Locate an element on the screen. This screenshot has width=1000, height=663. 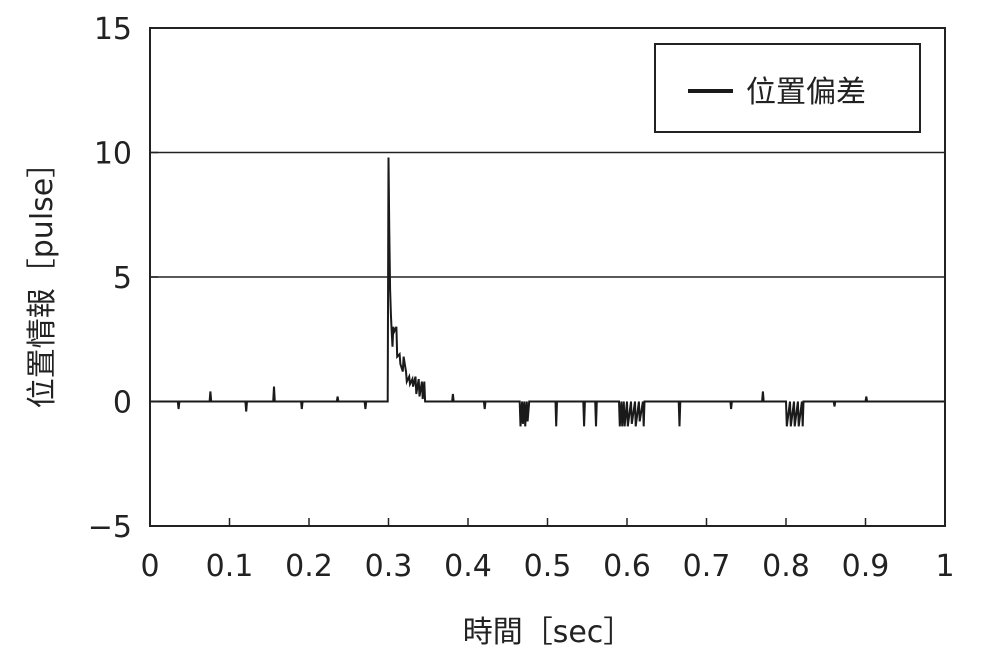
y-tick-label-3: 10 is located at coordinates (113, 154).